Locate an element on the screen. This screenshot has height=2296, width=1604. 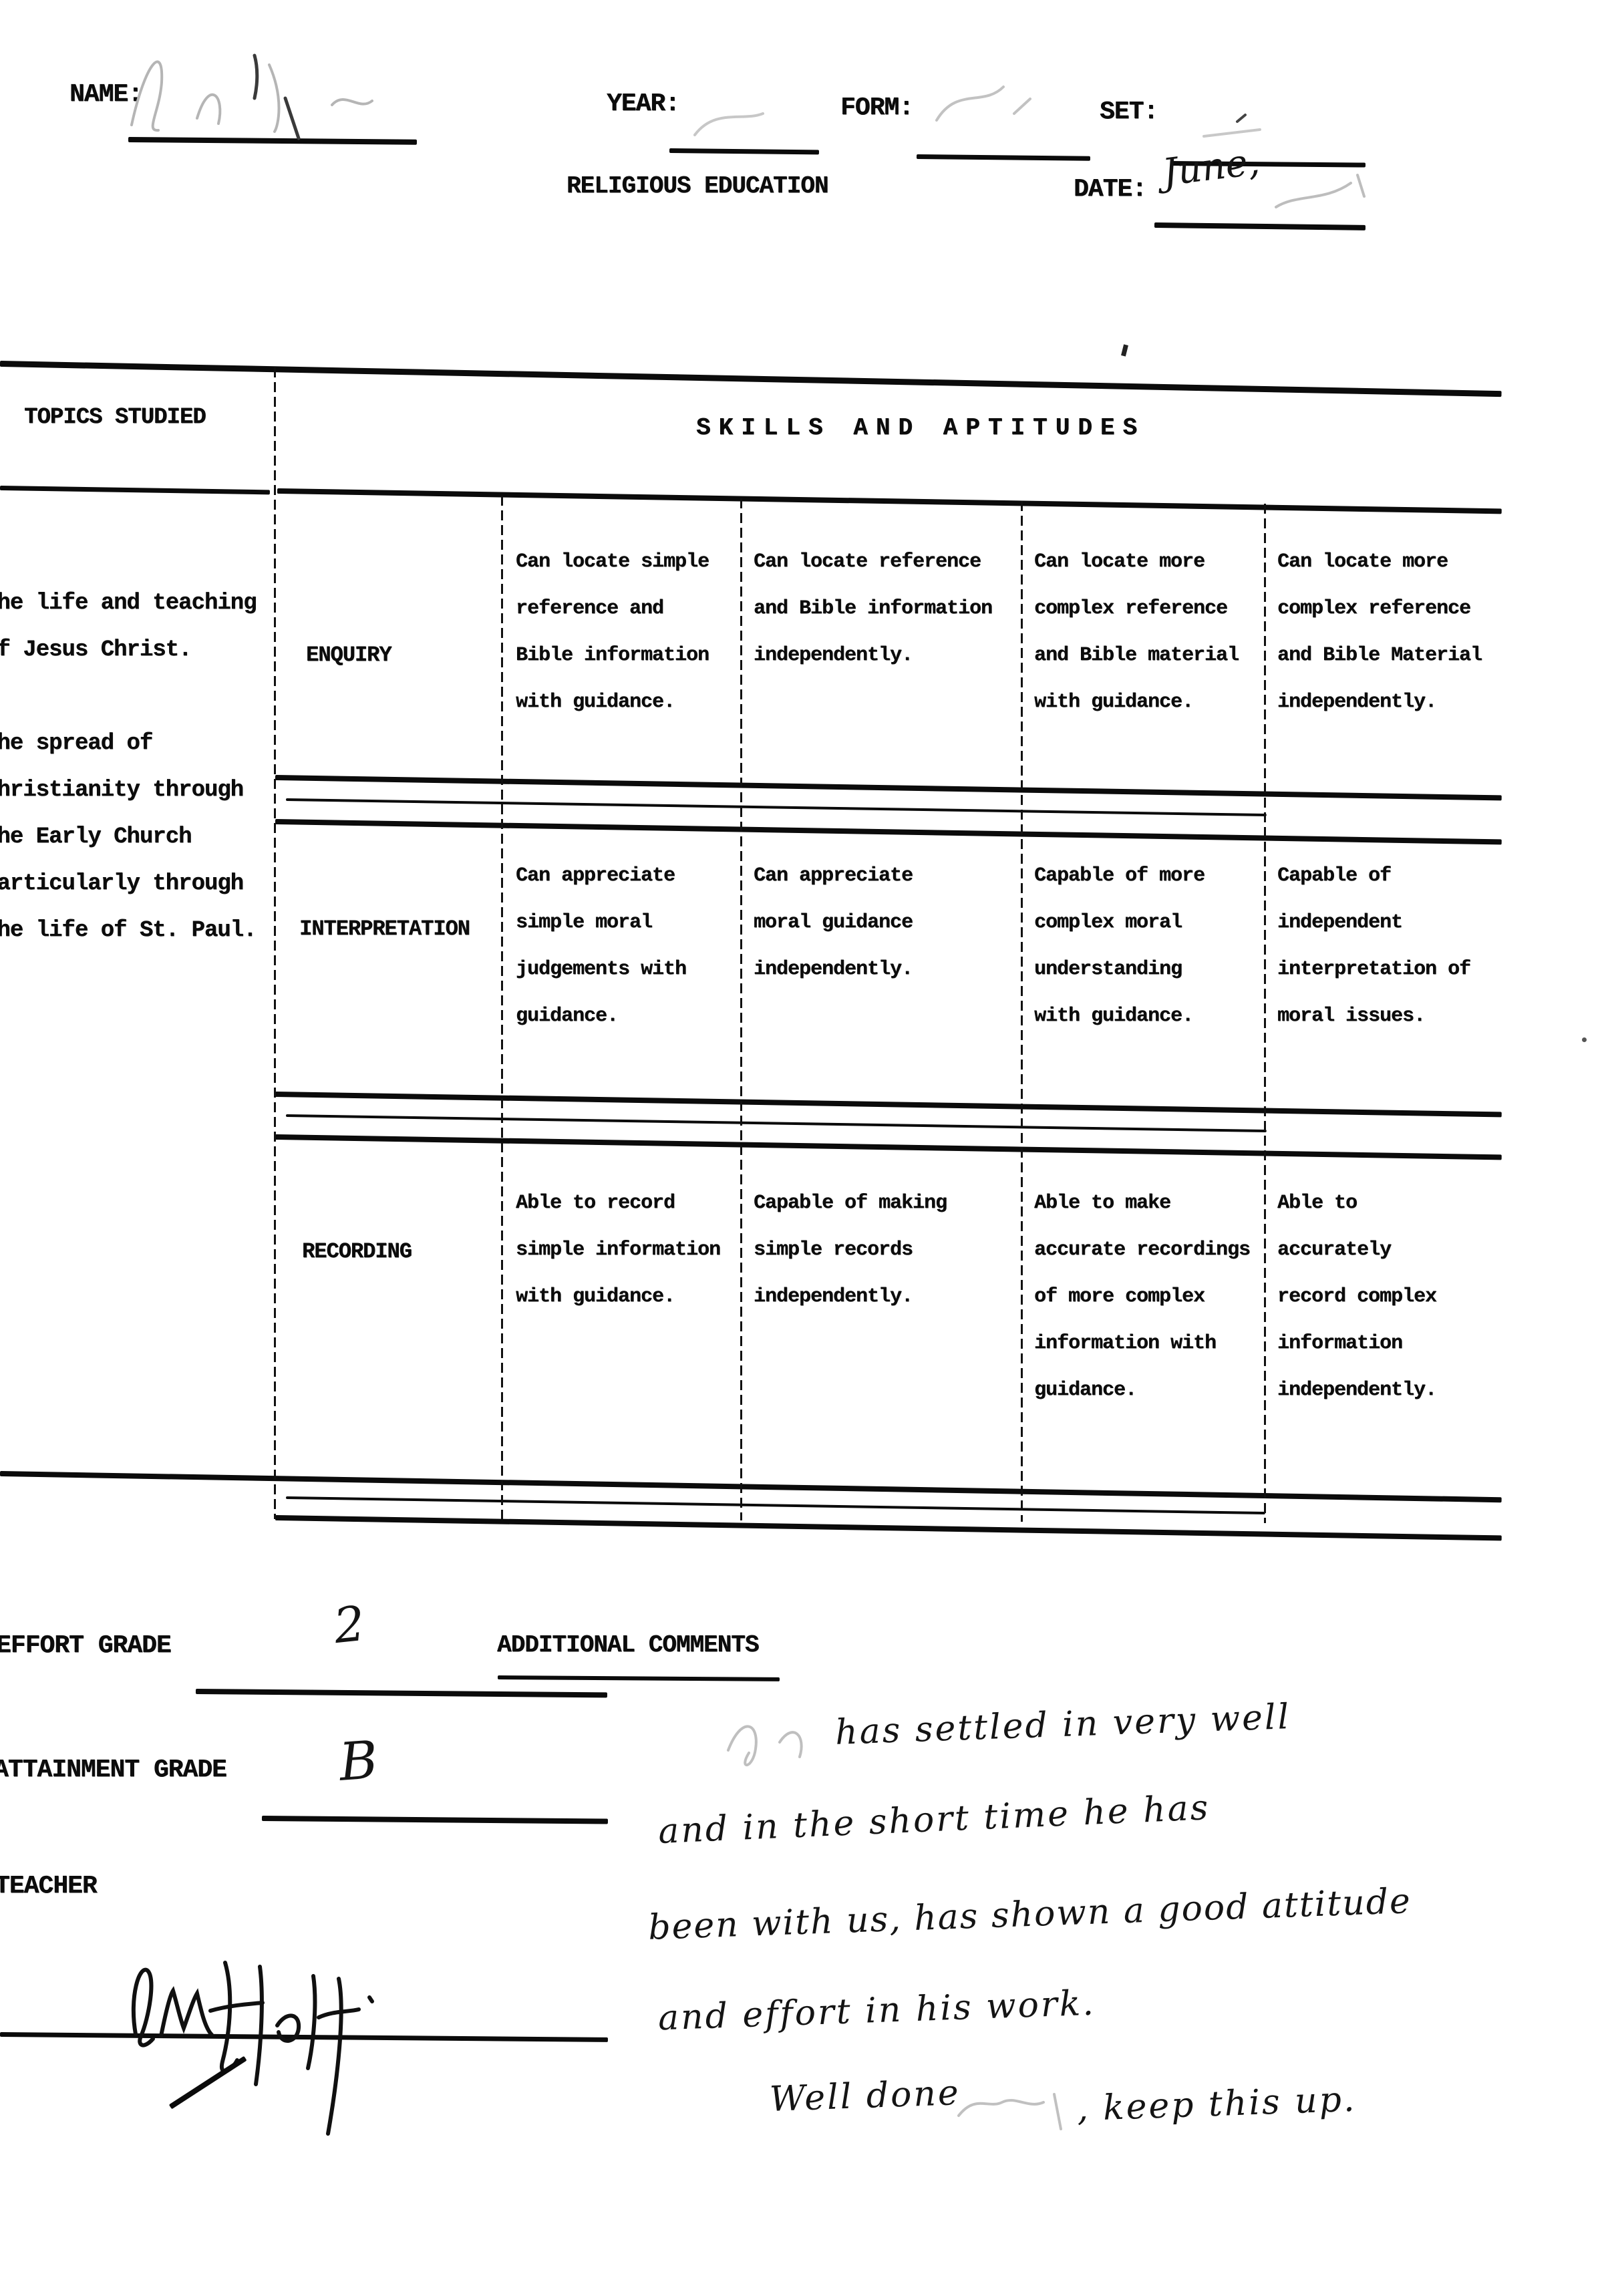
comment-line-5-end: , keep this up. is located at coordinates (1216, 2104).